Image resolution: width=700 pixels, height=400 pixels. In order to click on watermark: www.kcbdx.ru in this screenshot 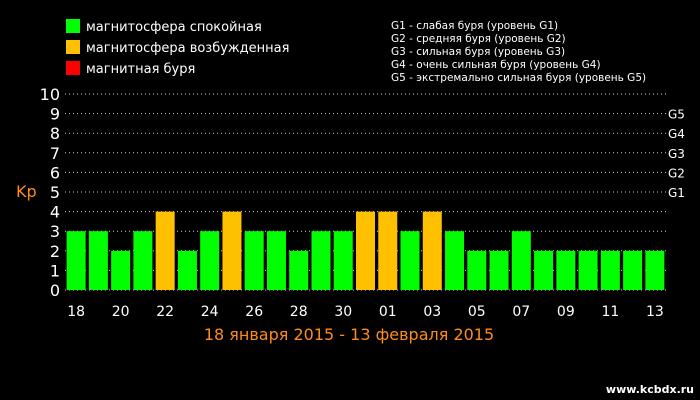, I will do `click(650, 389)`.